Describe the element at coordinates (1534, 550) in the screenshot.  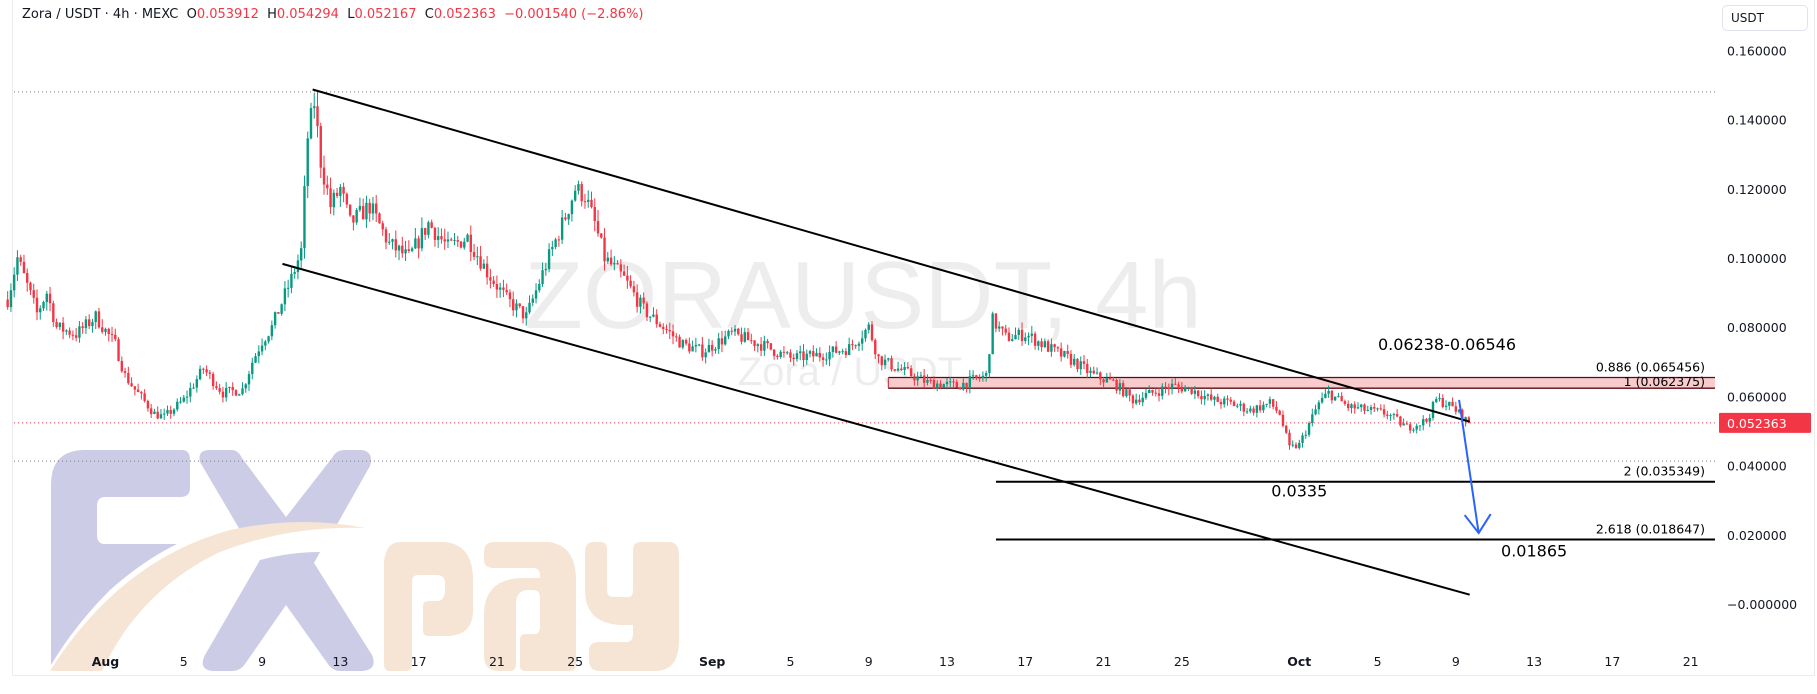
I see `target-label: 0.01865` at that location.